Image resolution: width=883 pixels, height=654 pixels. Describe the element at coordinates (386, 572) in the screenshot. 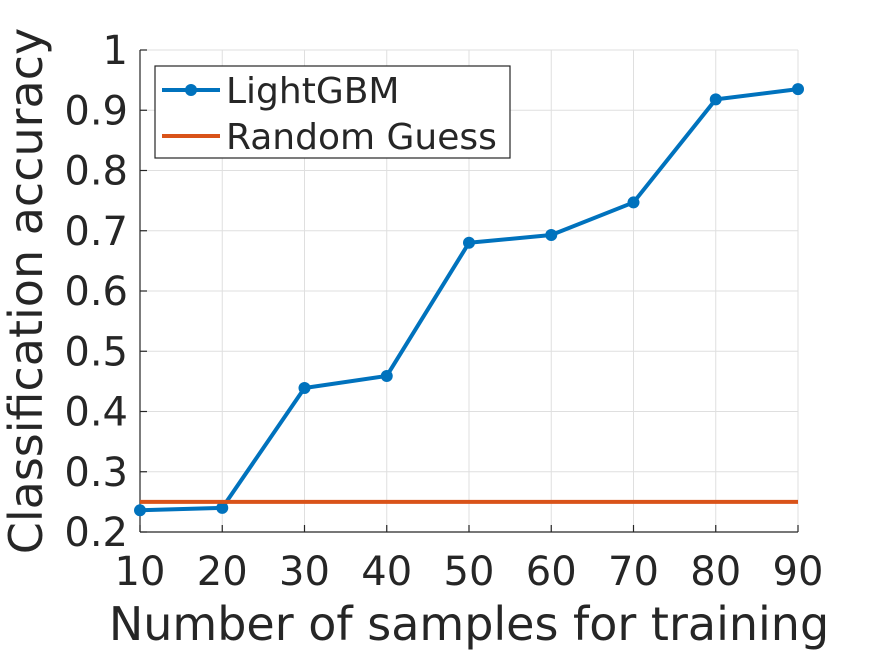

I see `x-tick-label: 40` at that location.